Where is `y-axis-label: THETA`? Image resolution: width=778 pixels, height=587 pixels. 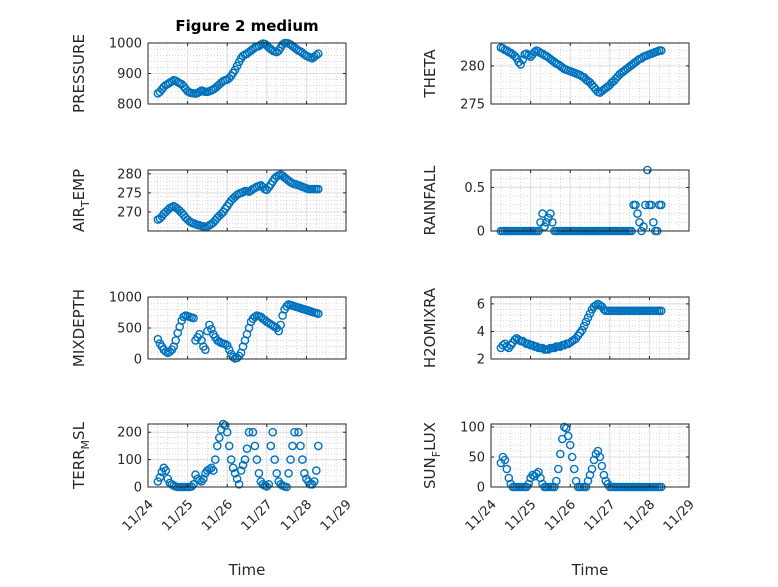
y-axis-label: THETA is located at coordinates (430, 74).